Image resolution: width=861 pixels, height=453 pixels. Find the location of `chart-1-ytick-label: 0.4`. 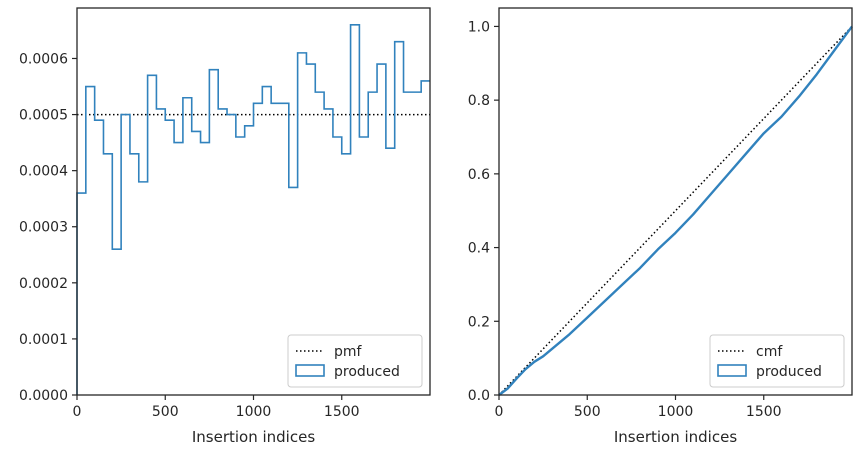

chart-1-ytick-label: 0.4 is located at coordinates (479, 249).